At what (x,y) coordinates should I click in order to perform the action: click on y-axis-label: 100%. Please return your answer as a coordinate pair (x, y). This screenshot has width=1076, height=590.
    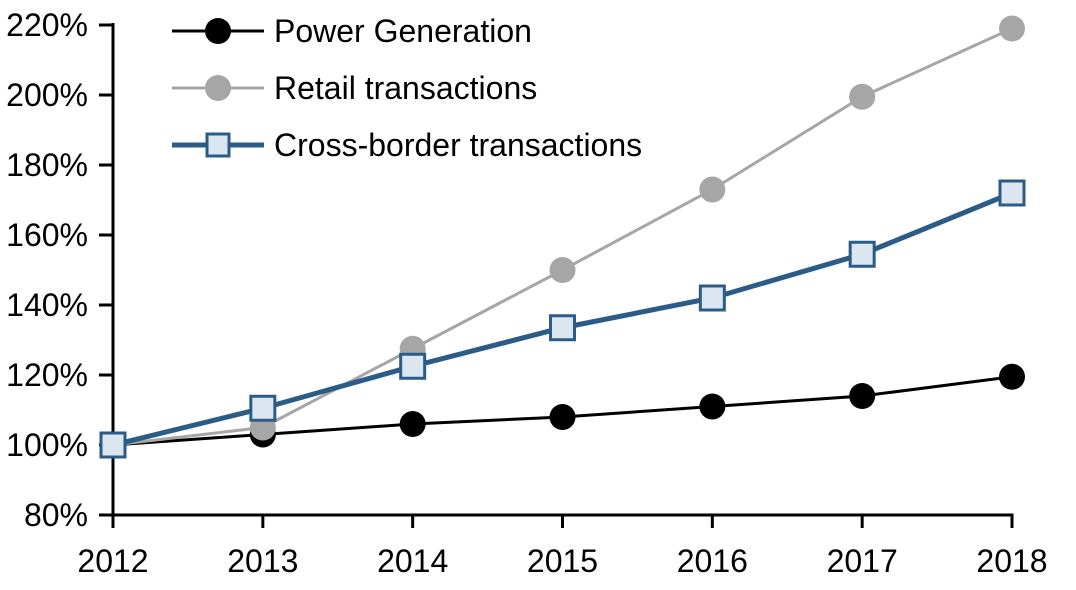
    Looking at the image, I should click on (47, 445).